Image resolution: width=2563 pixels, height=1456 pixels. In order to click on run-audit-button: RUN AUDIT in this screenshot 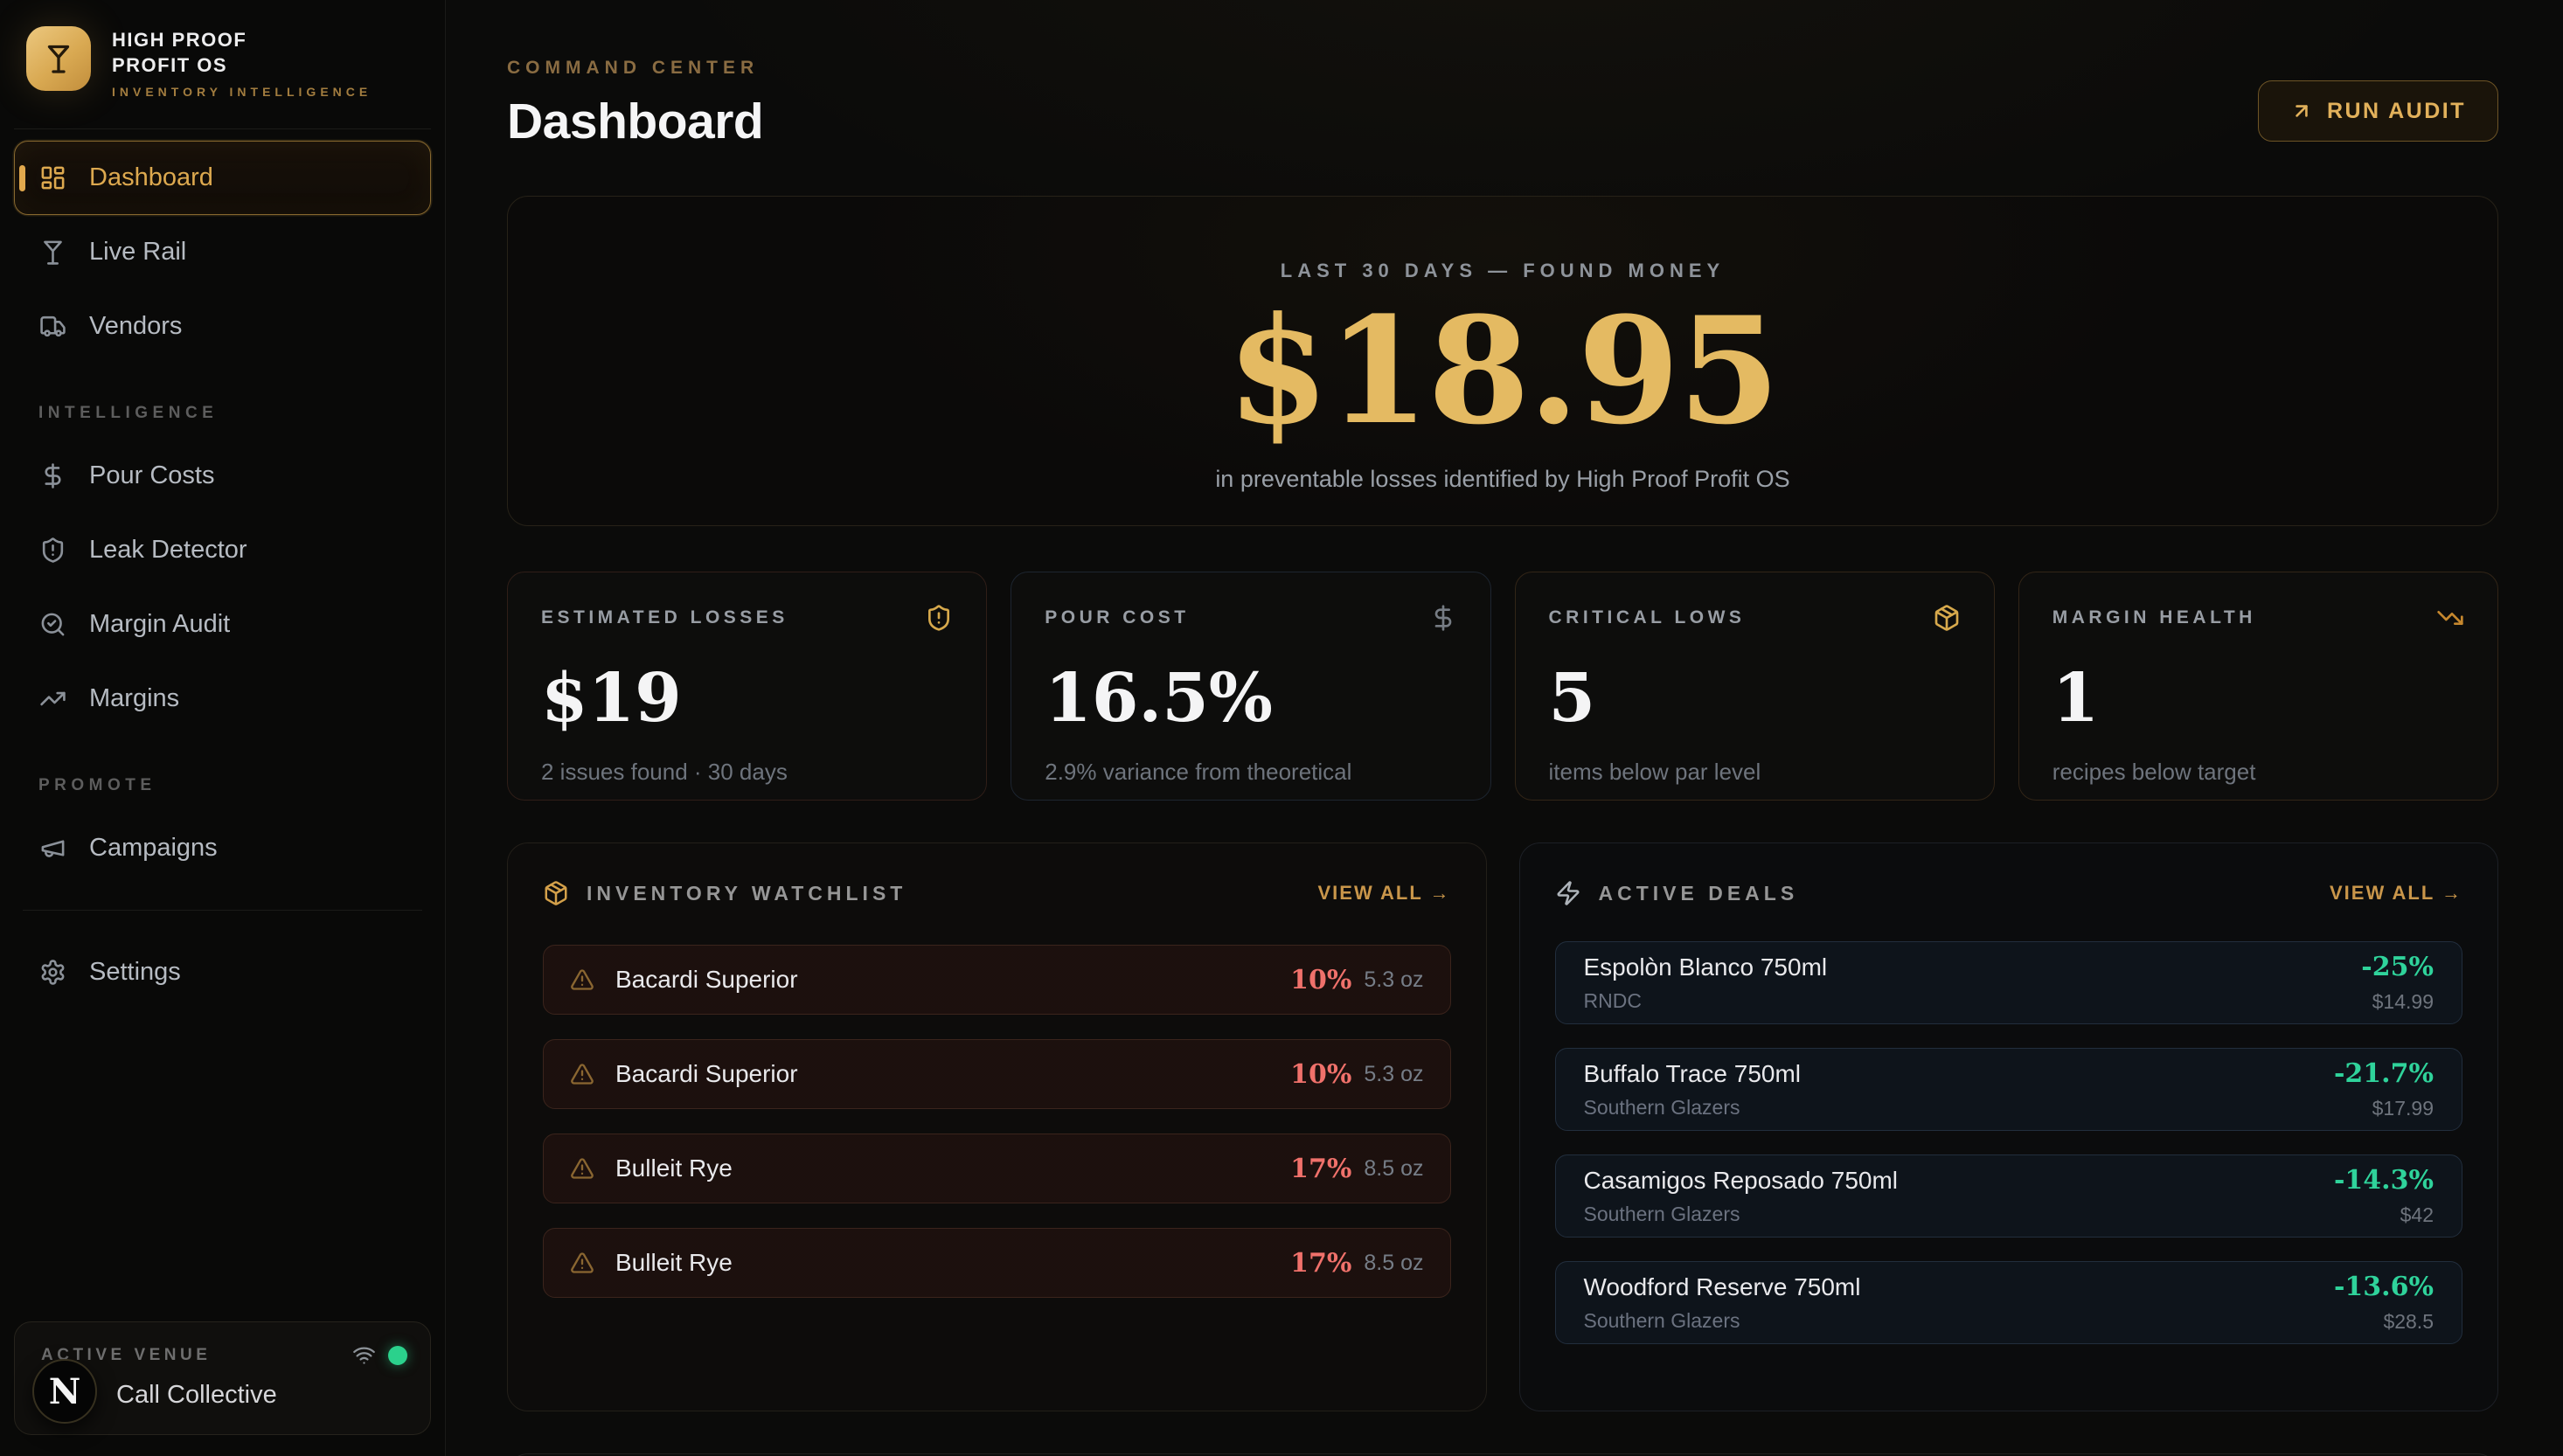, I will do `click(2377, 111)`.